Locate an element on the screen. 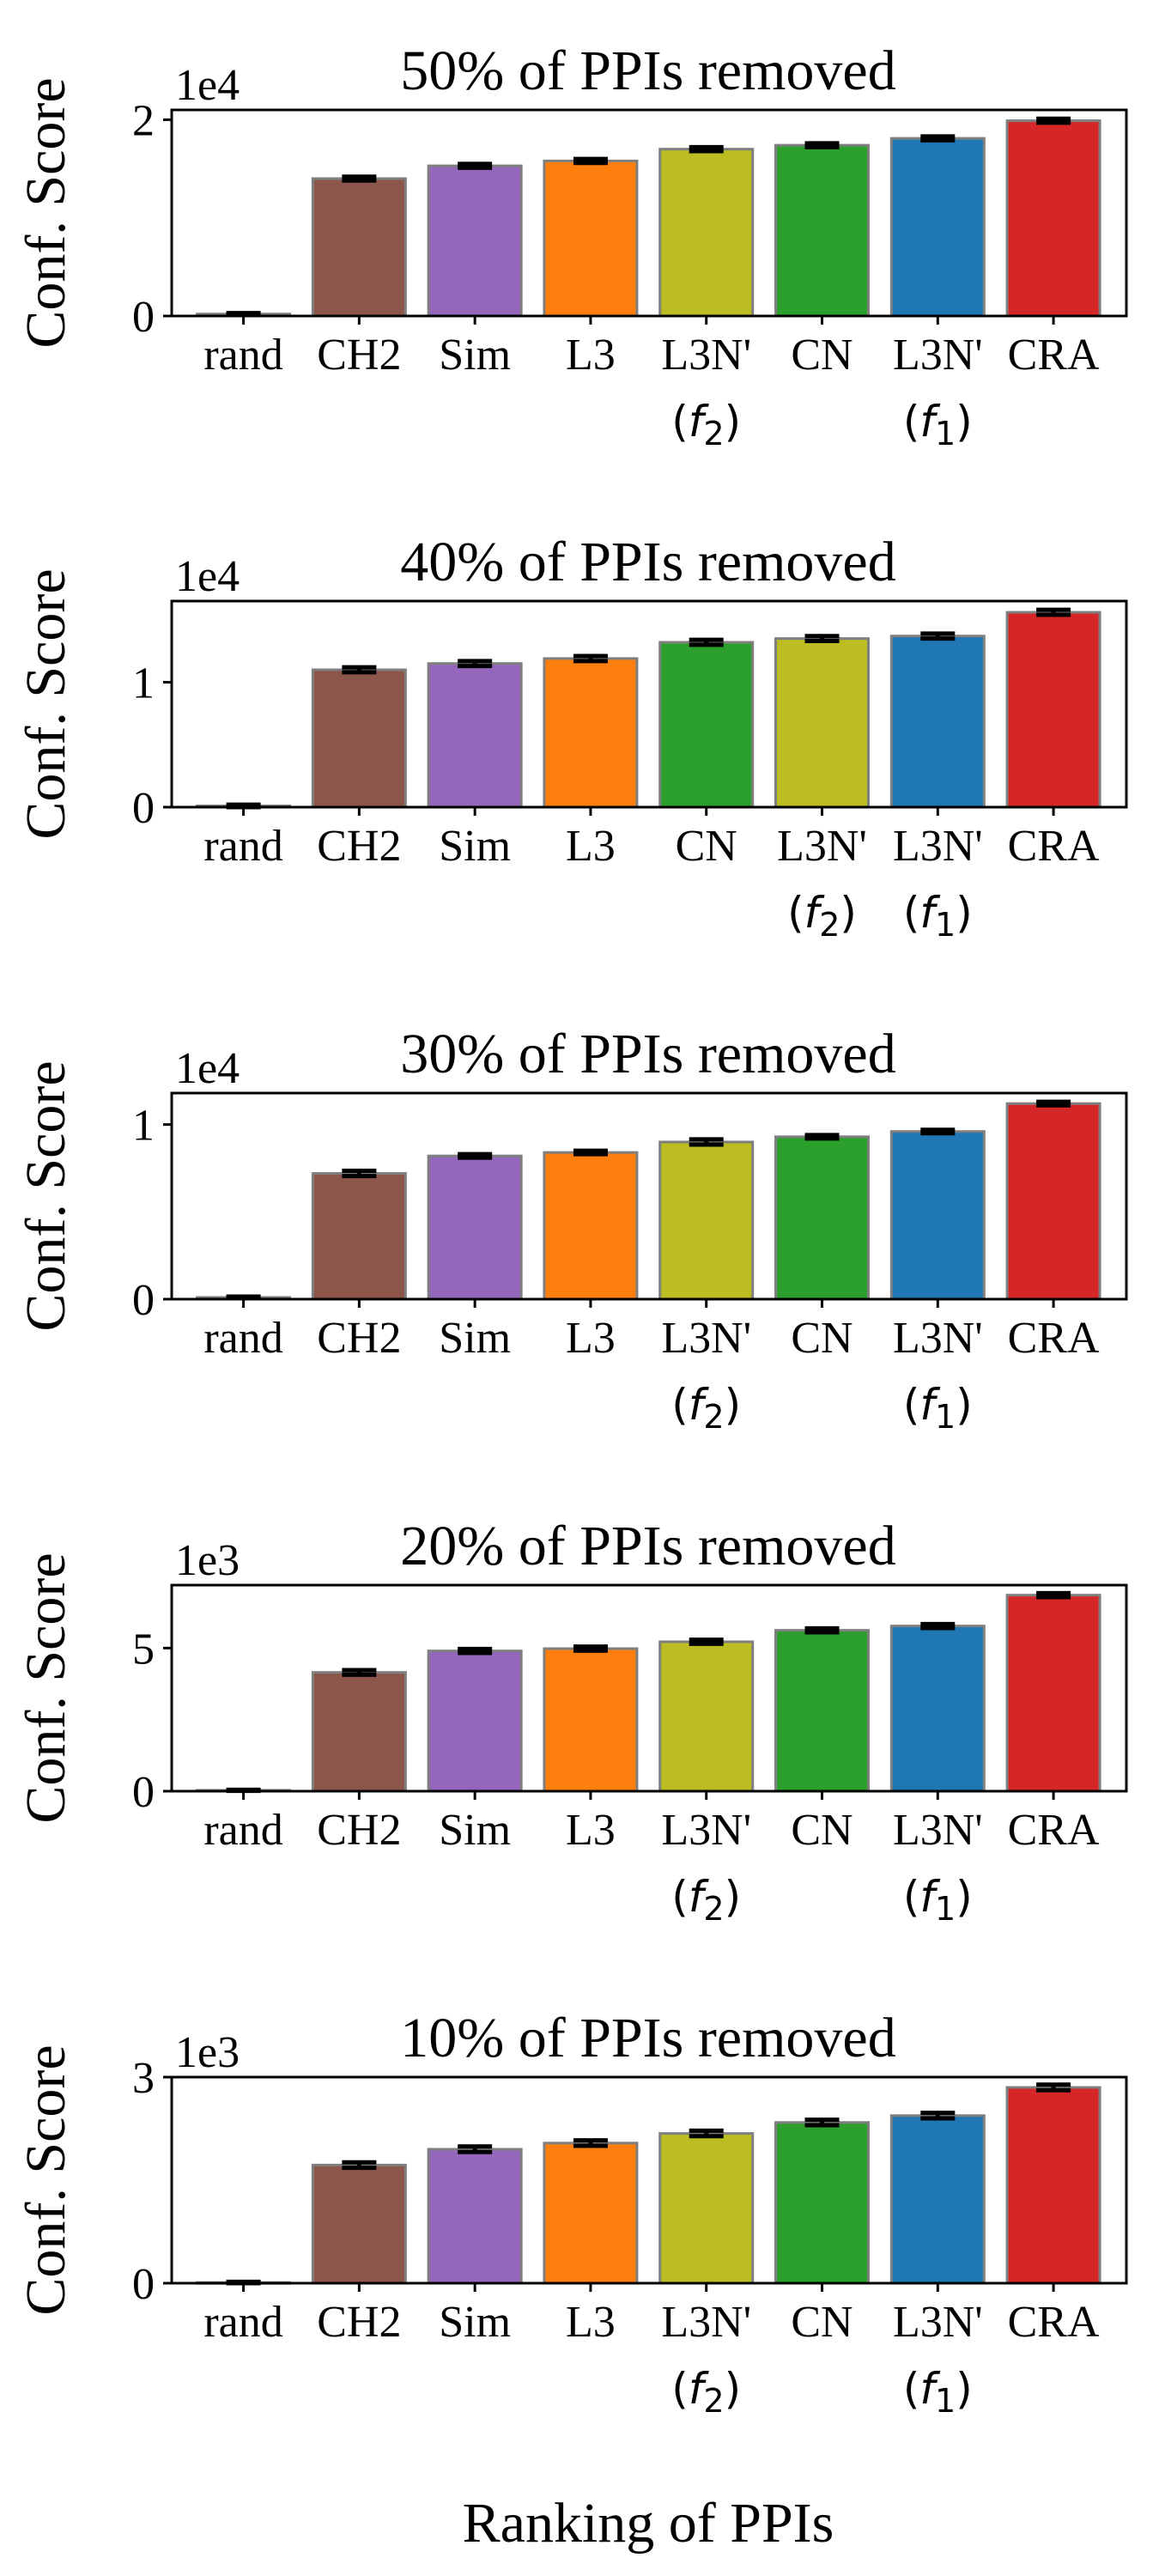 This screenshot has height=2576, width=1159. y-tick-label: 3 is located at coordinates (143, 2078).